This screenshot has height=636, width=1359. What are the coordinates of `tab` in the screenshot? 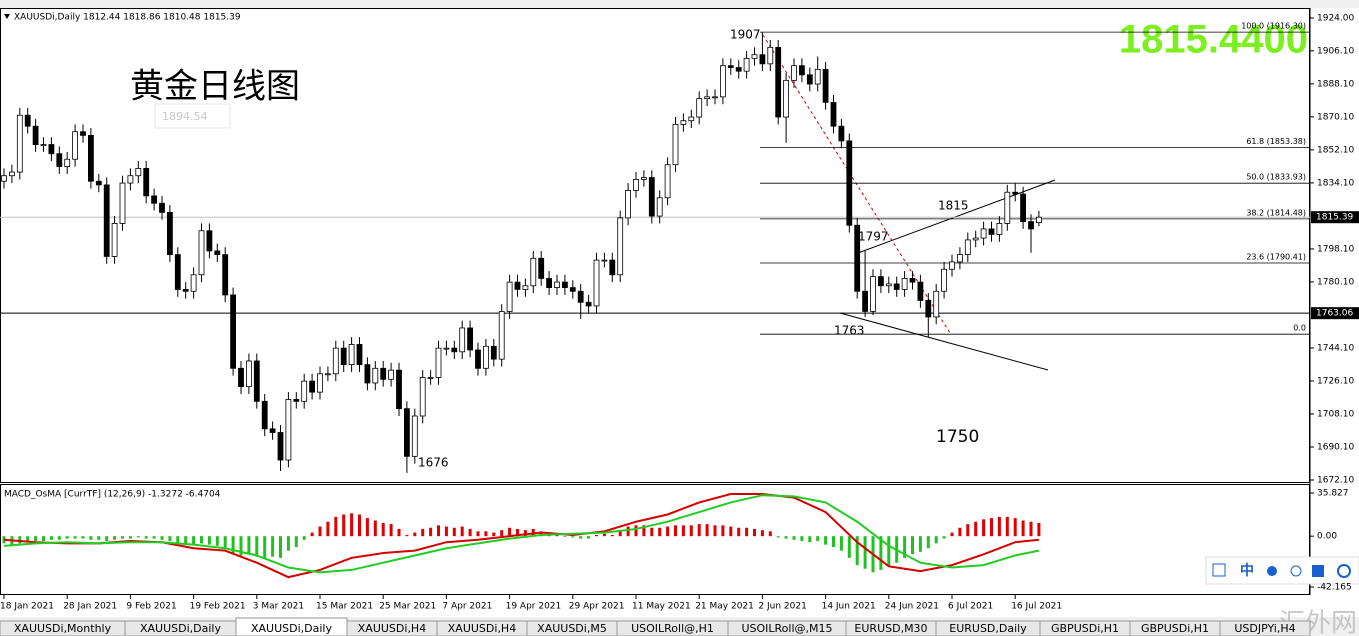 It's located at (1265, 628).